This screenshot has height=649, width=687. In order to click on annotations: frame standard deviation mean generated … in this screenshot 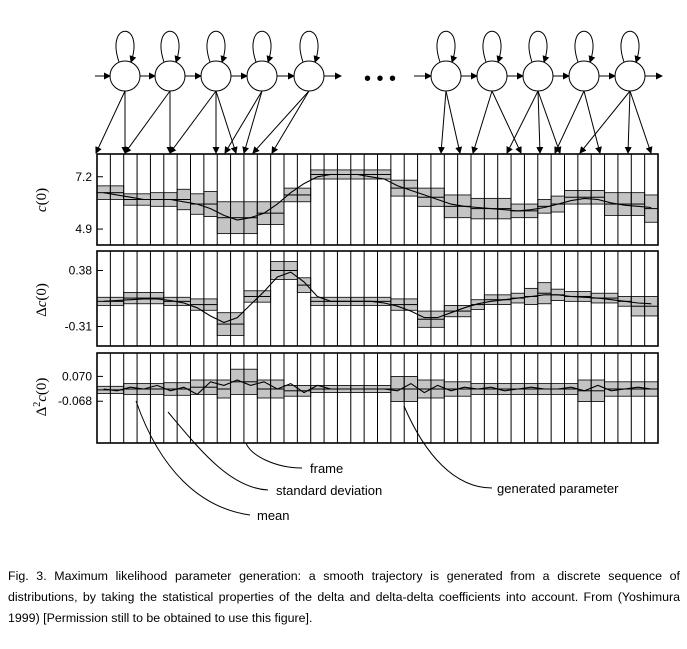, I will do `click(377, 461)`.